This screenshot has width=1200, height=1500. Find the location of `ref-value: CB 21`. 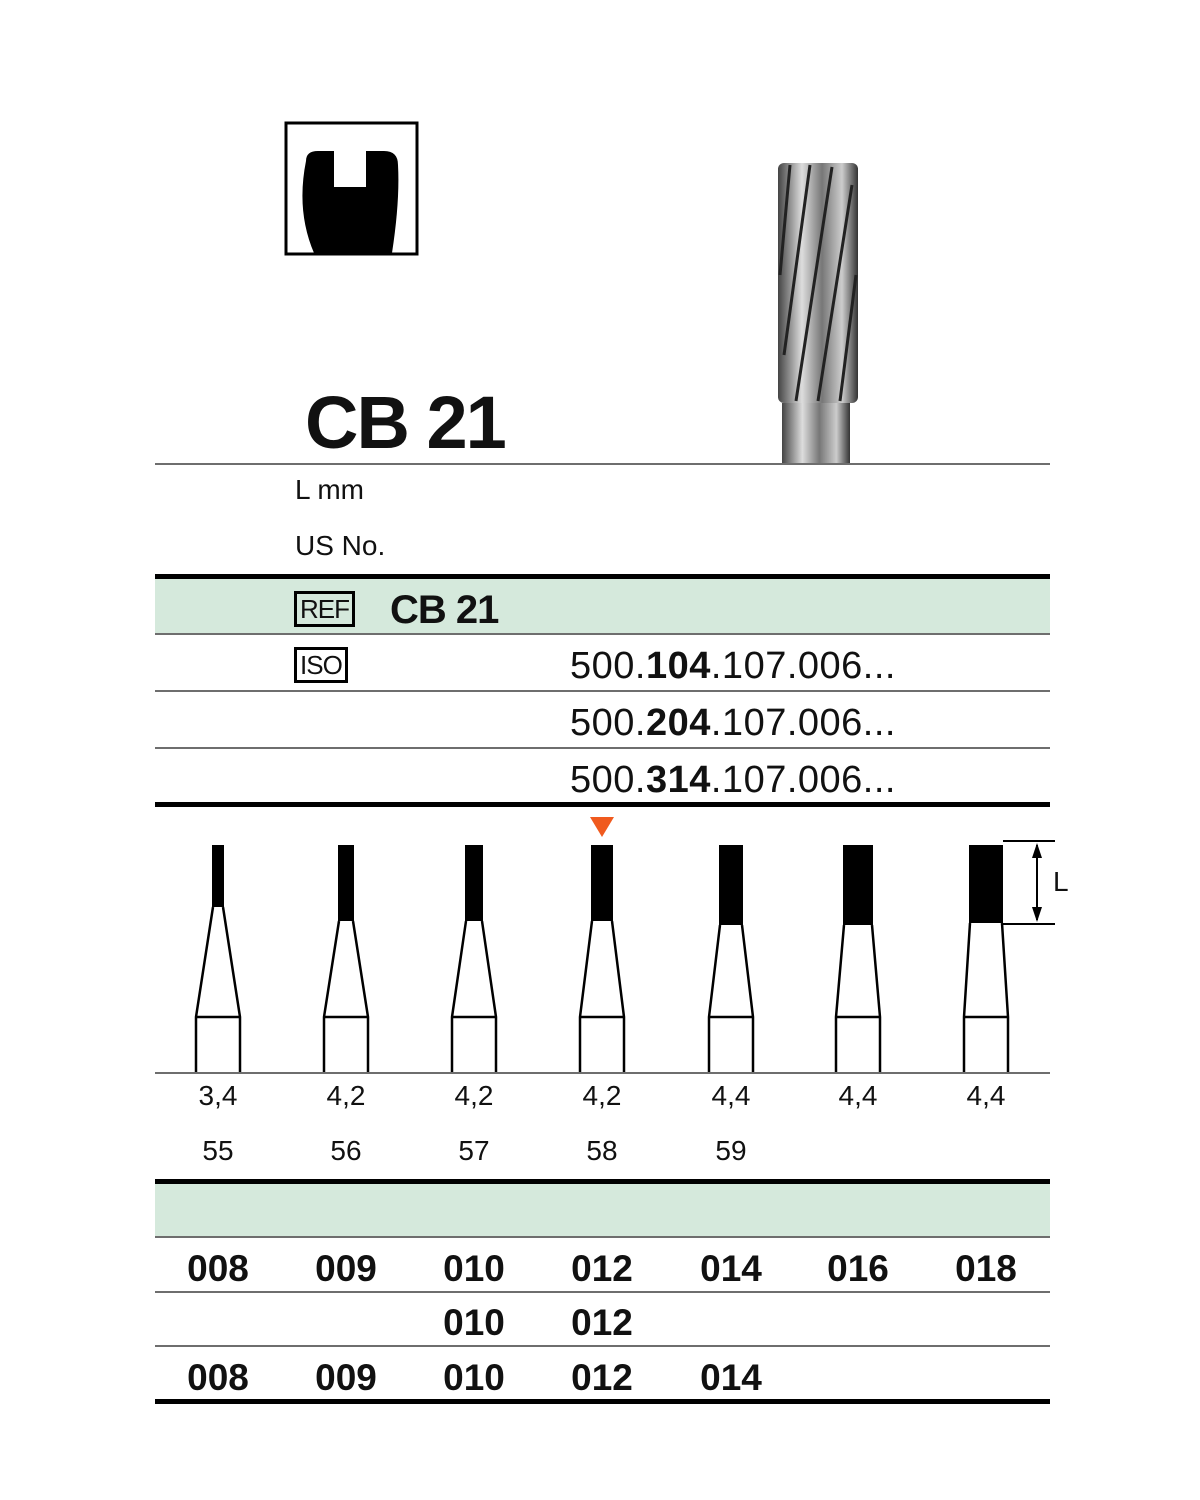

ref-value: CB 21 is located at coordinates (444, 610).